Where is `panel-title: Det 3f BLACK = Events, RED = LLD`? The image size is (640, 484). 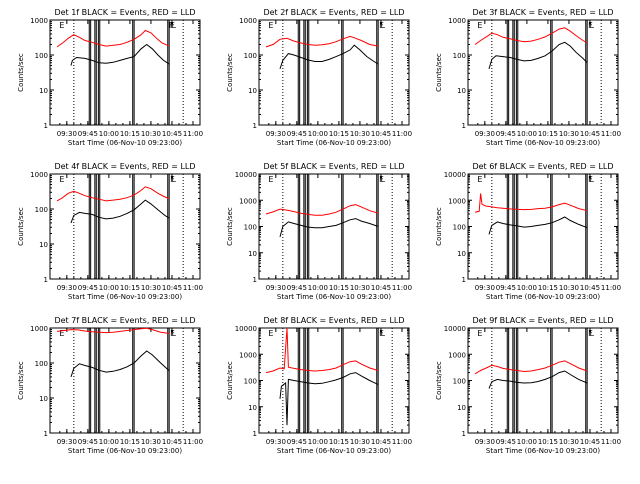 panel-title: Det 3f BLACK = Events, RED = LLD is located at coordinates (542, 12).